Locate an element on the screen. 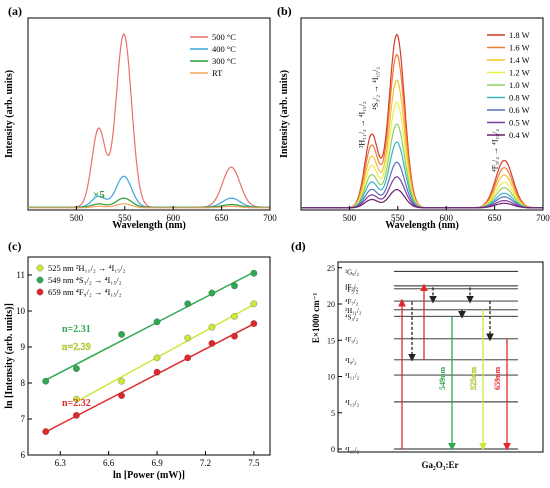 The height and width of the screenshot is (488, 550). pc-y-tick-label: 7 is located at coordinates (23, 419).